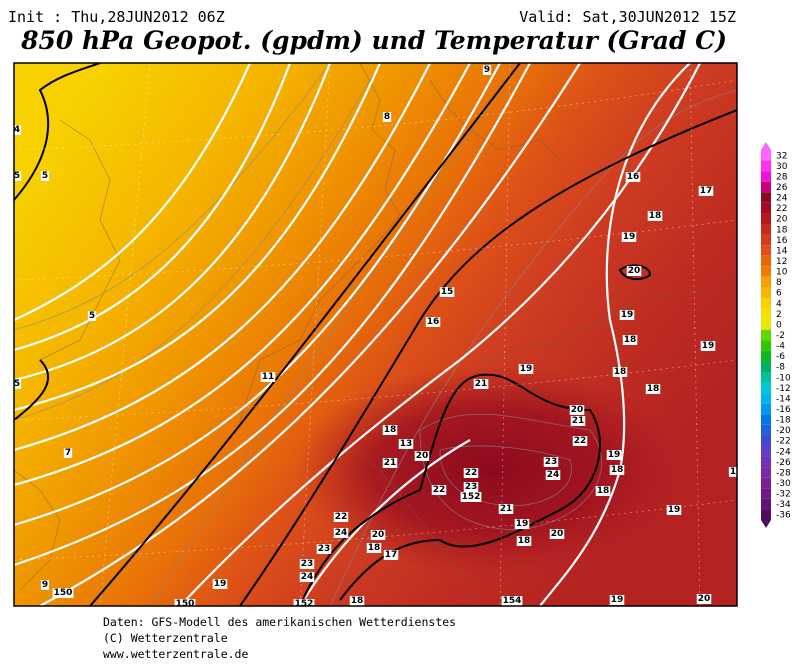  What do you see at coordinates (783, 505) in the screenshot?
I see `legend-label: -34` at bounding box center [783, 505].